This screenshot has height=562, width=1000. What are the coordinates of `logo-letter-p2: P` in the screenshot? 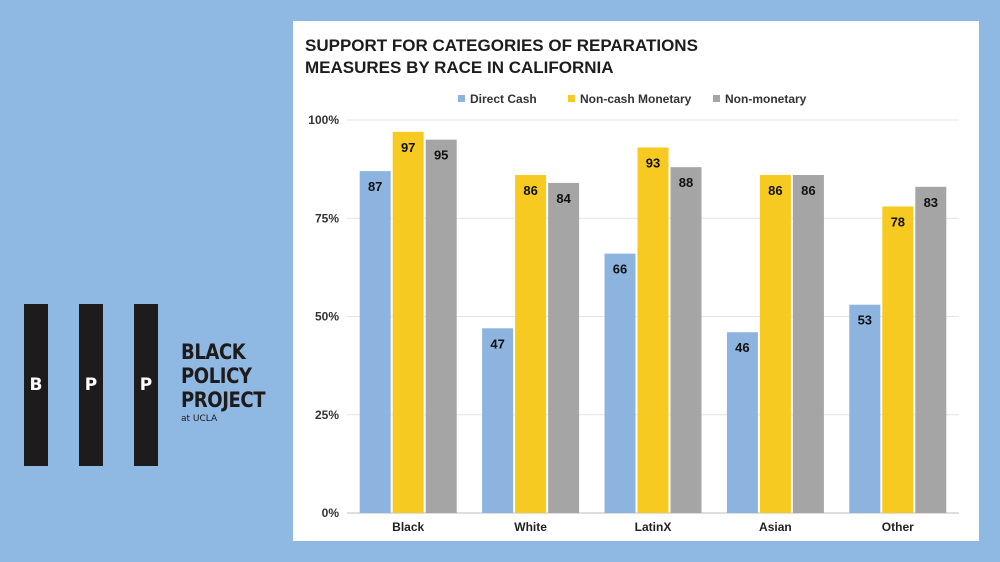 It's located at (146, 385).